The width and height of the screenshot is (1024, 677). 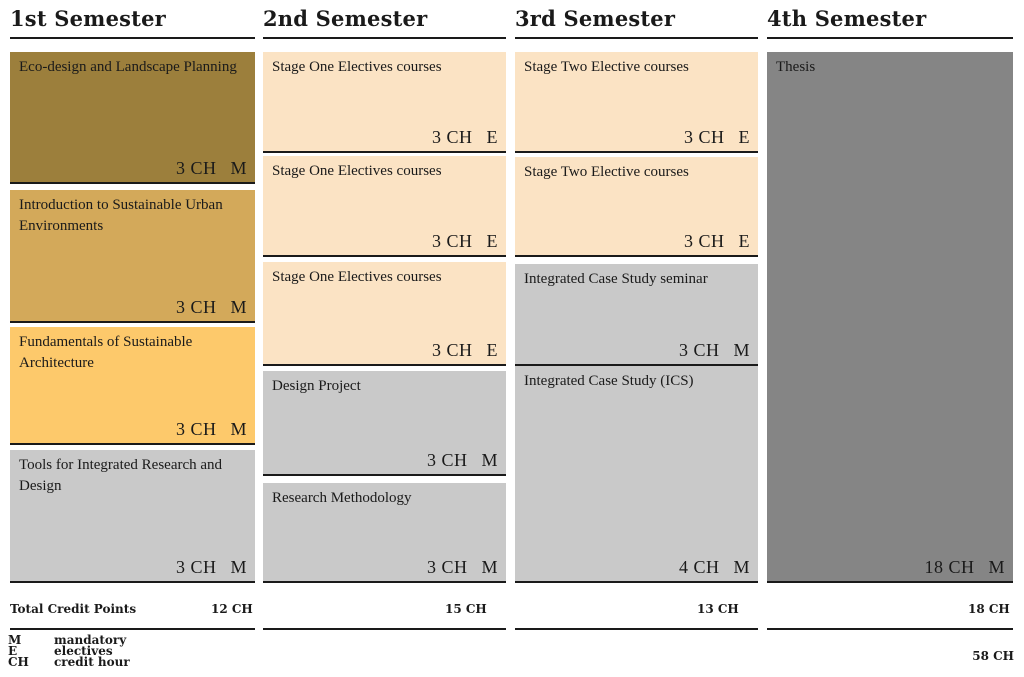 What do you see at coordinates (92, 662) in the screenshot?
I see `legend-description: credit hour` at bounding box center [92, 662].